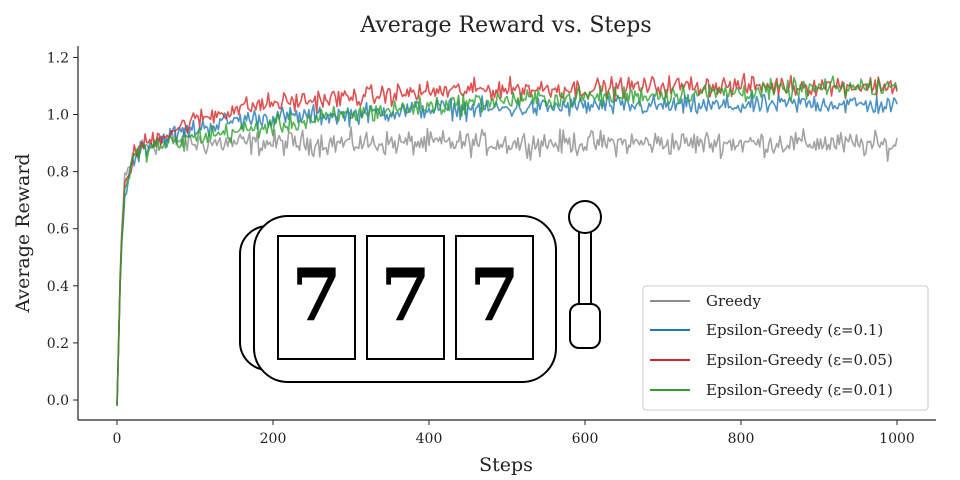 The width and height of the screenshot is (960, 480). I want to click on y-tick-label: 1.2, so click(58, 58).